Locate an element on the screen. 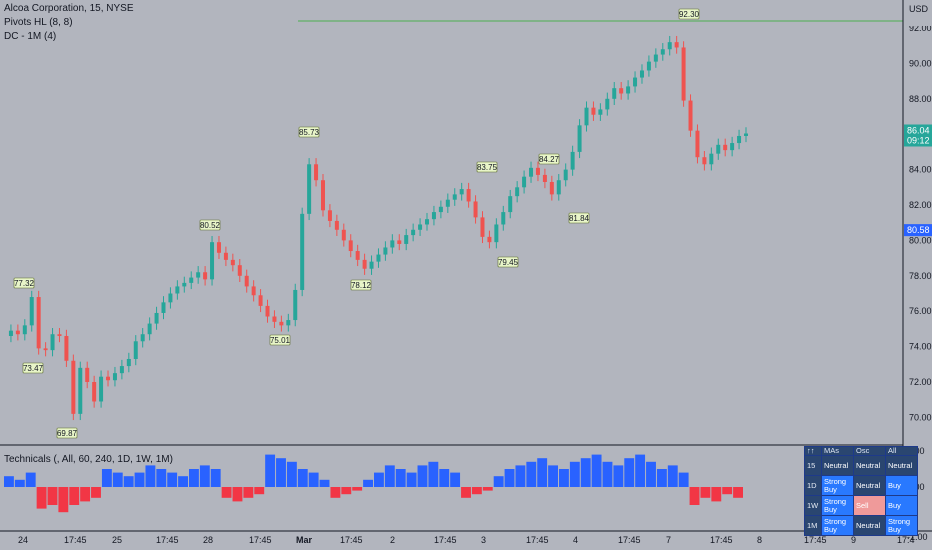  price-tick-label: 72.00 is located at coordinates (920, 382).